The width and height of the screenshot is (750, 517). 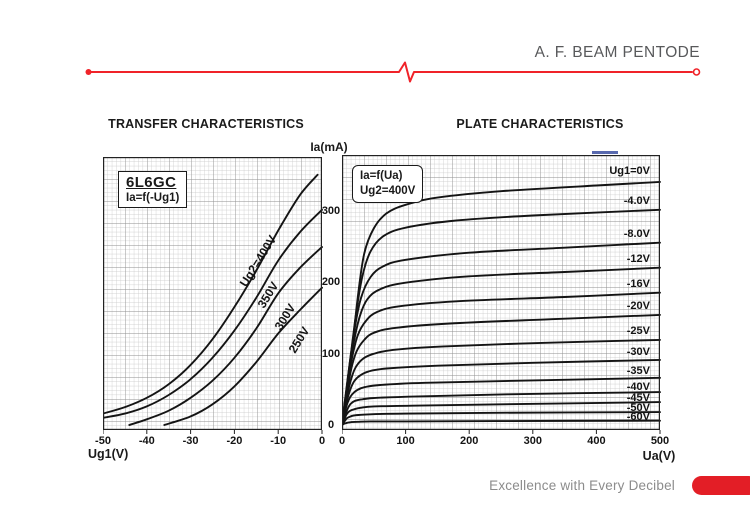 I want to click on line-start-dot, so click(x=88, y=72).